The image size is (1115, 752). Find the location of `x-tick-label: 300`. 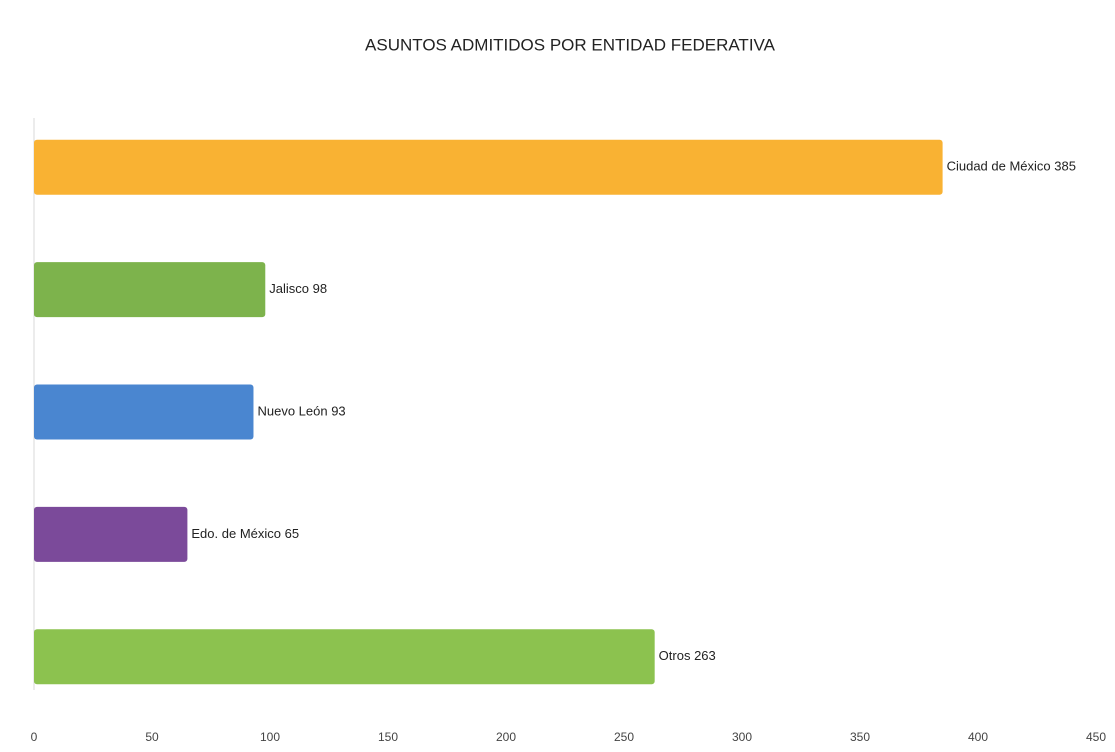

x-tick-label: 300 is located at coordinates (742, 737).